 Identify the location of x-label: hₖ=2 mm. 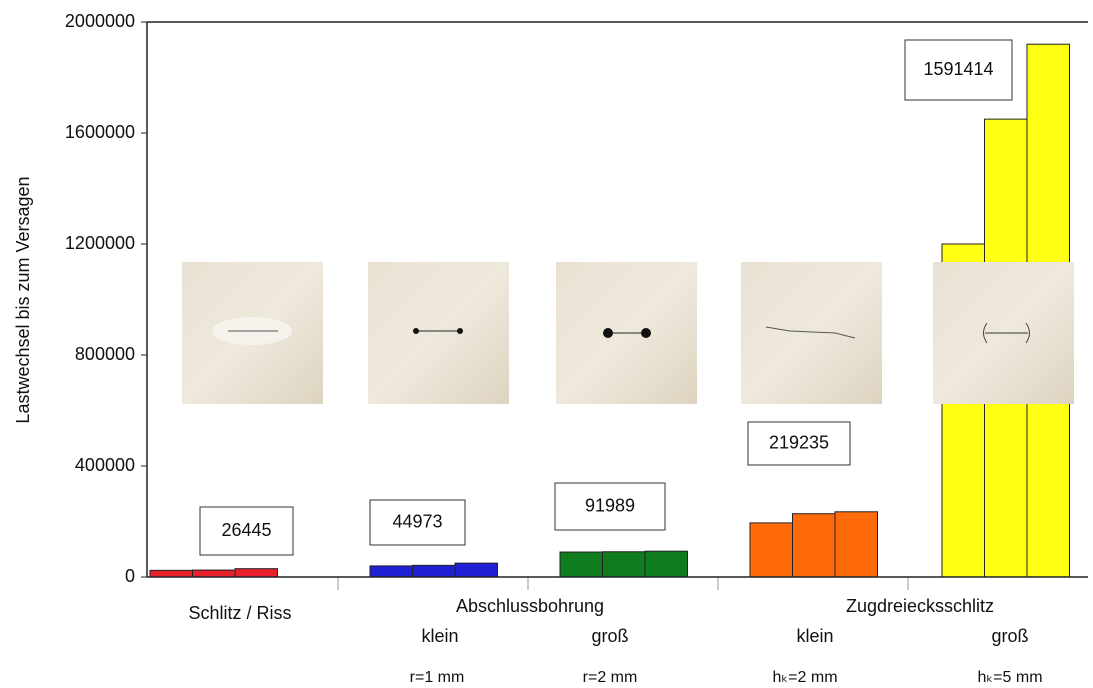
(804, 677).